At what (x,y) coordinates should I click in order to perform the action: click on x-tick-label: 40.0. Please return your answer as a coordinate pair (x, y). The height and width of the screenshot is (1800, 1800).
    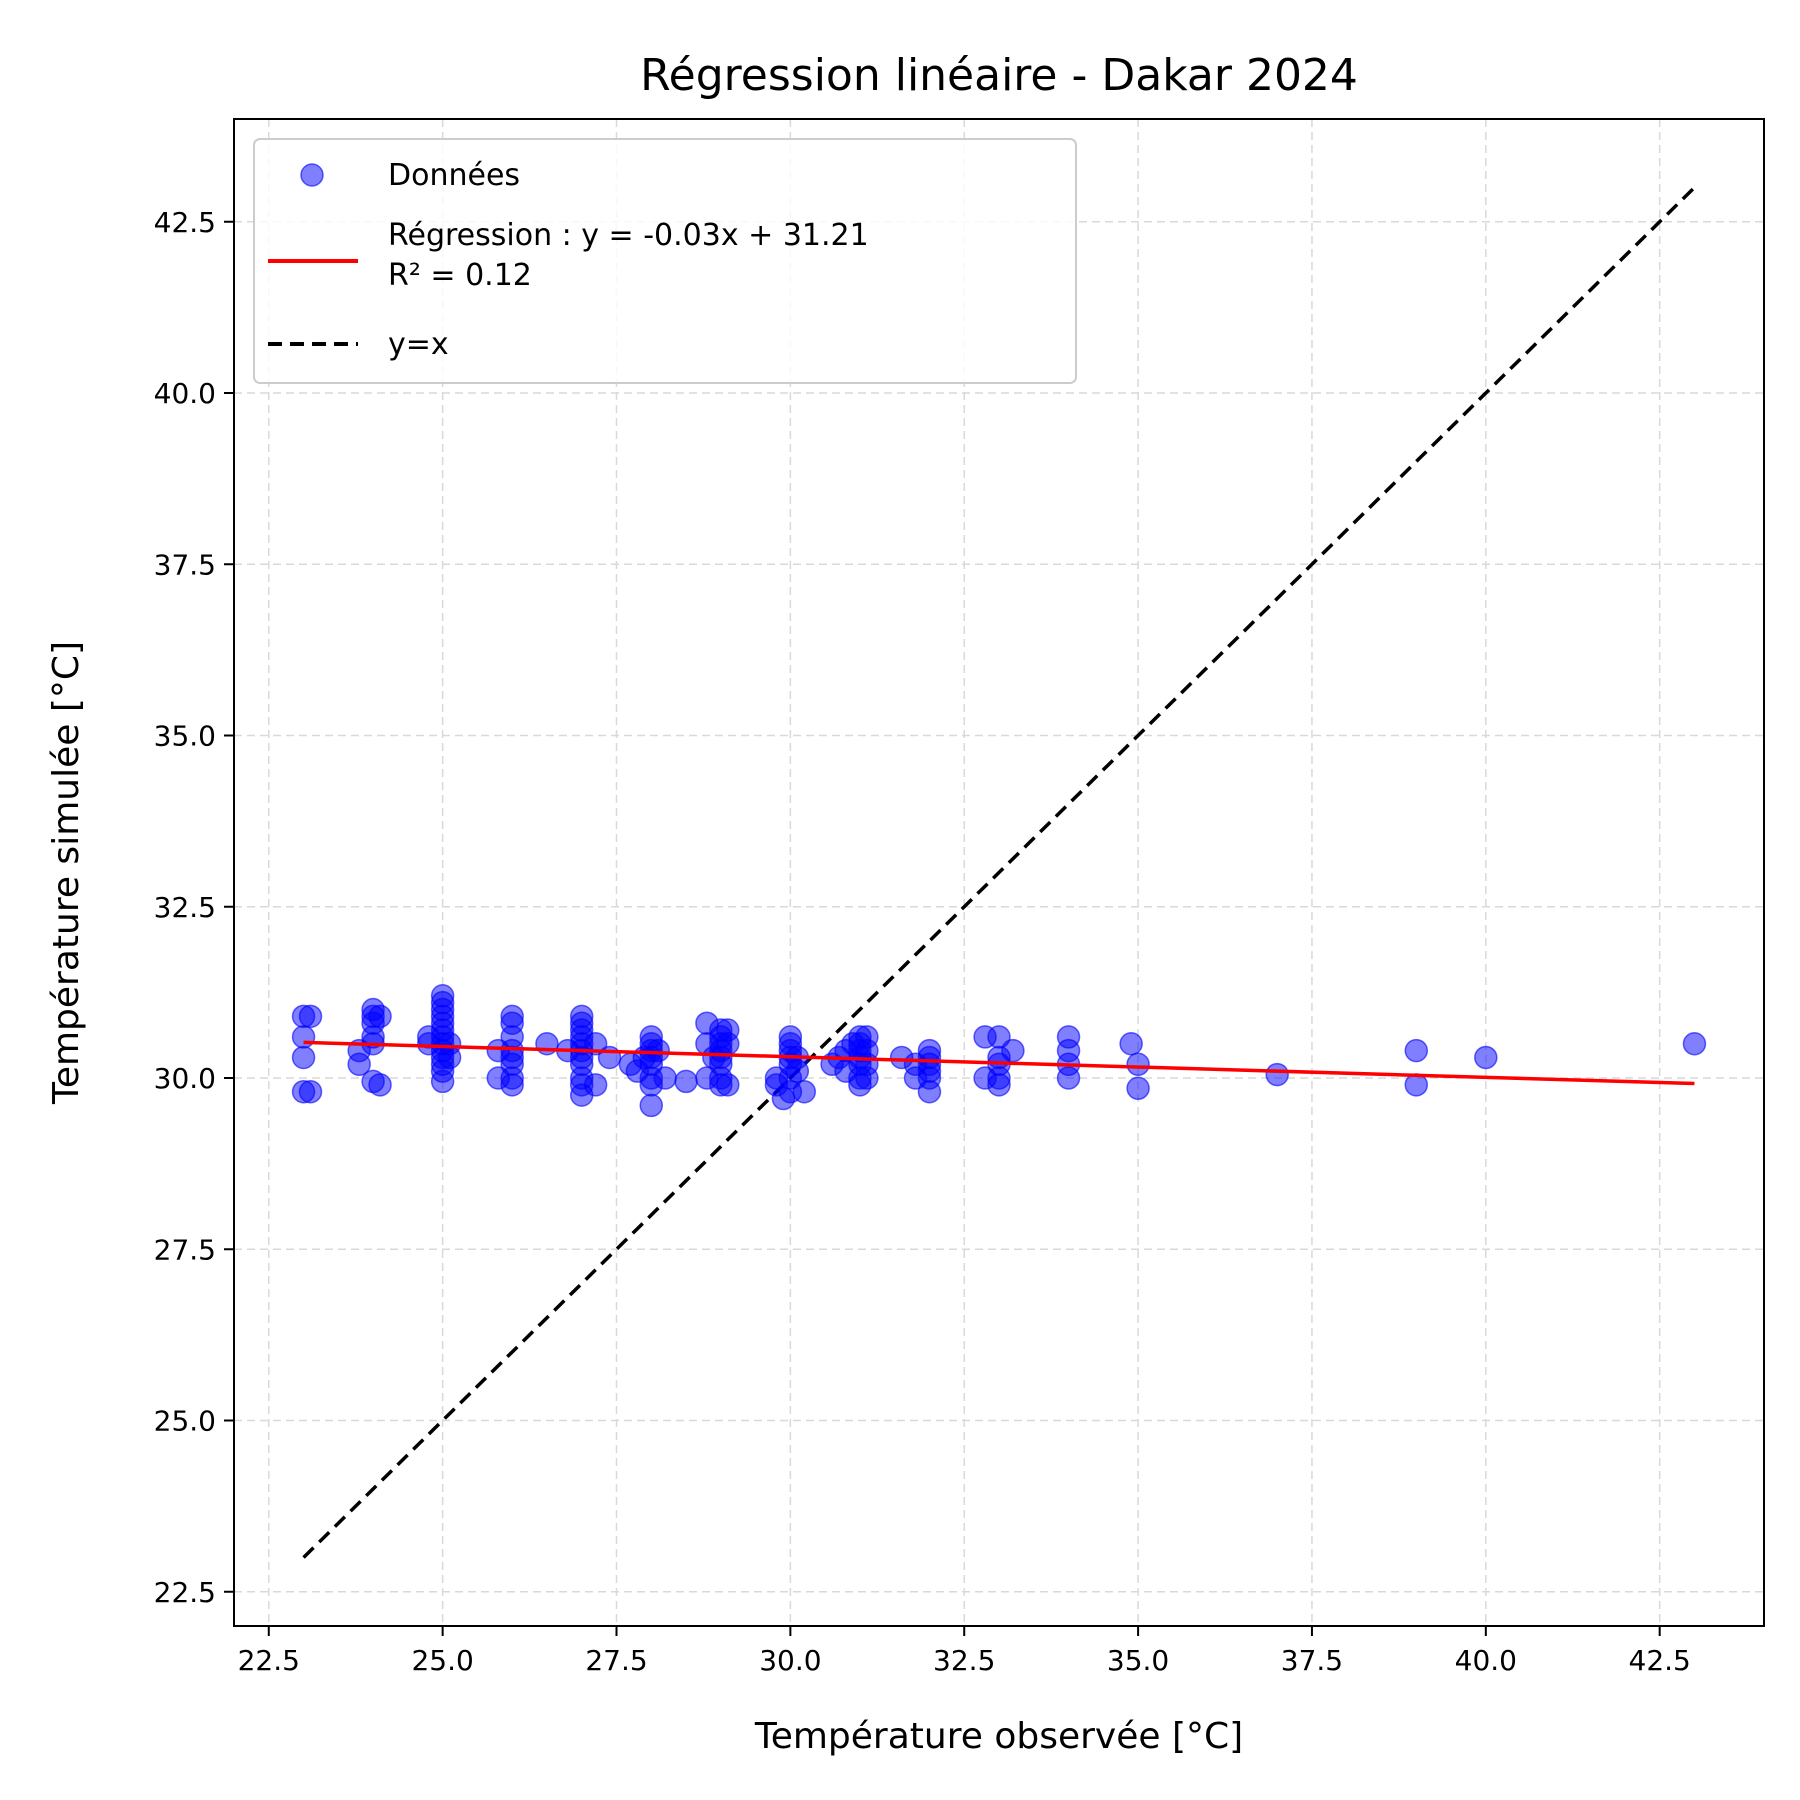
    Looking at the image, I should click on (1486, 1660).